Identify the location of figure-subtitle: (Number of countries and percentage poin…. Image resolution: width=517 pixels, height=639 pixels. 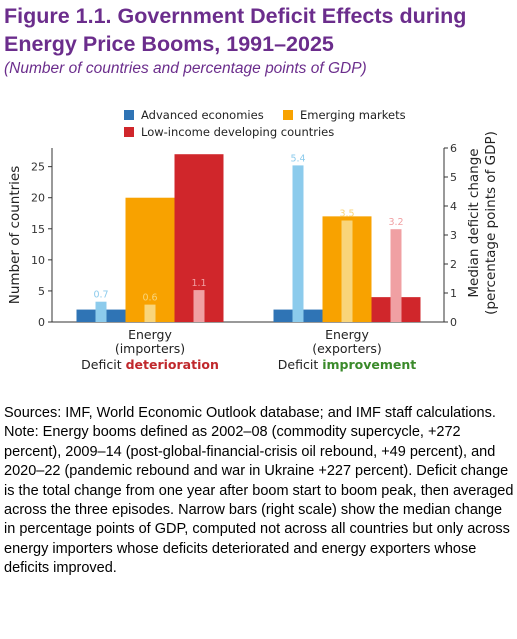
(185, 68).